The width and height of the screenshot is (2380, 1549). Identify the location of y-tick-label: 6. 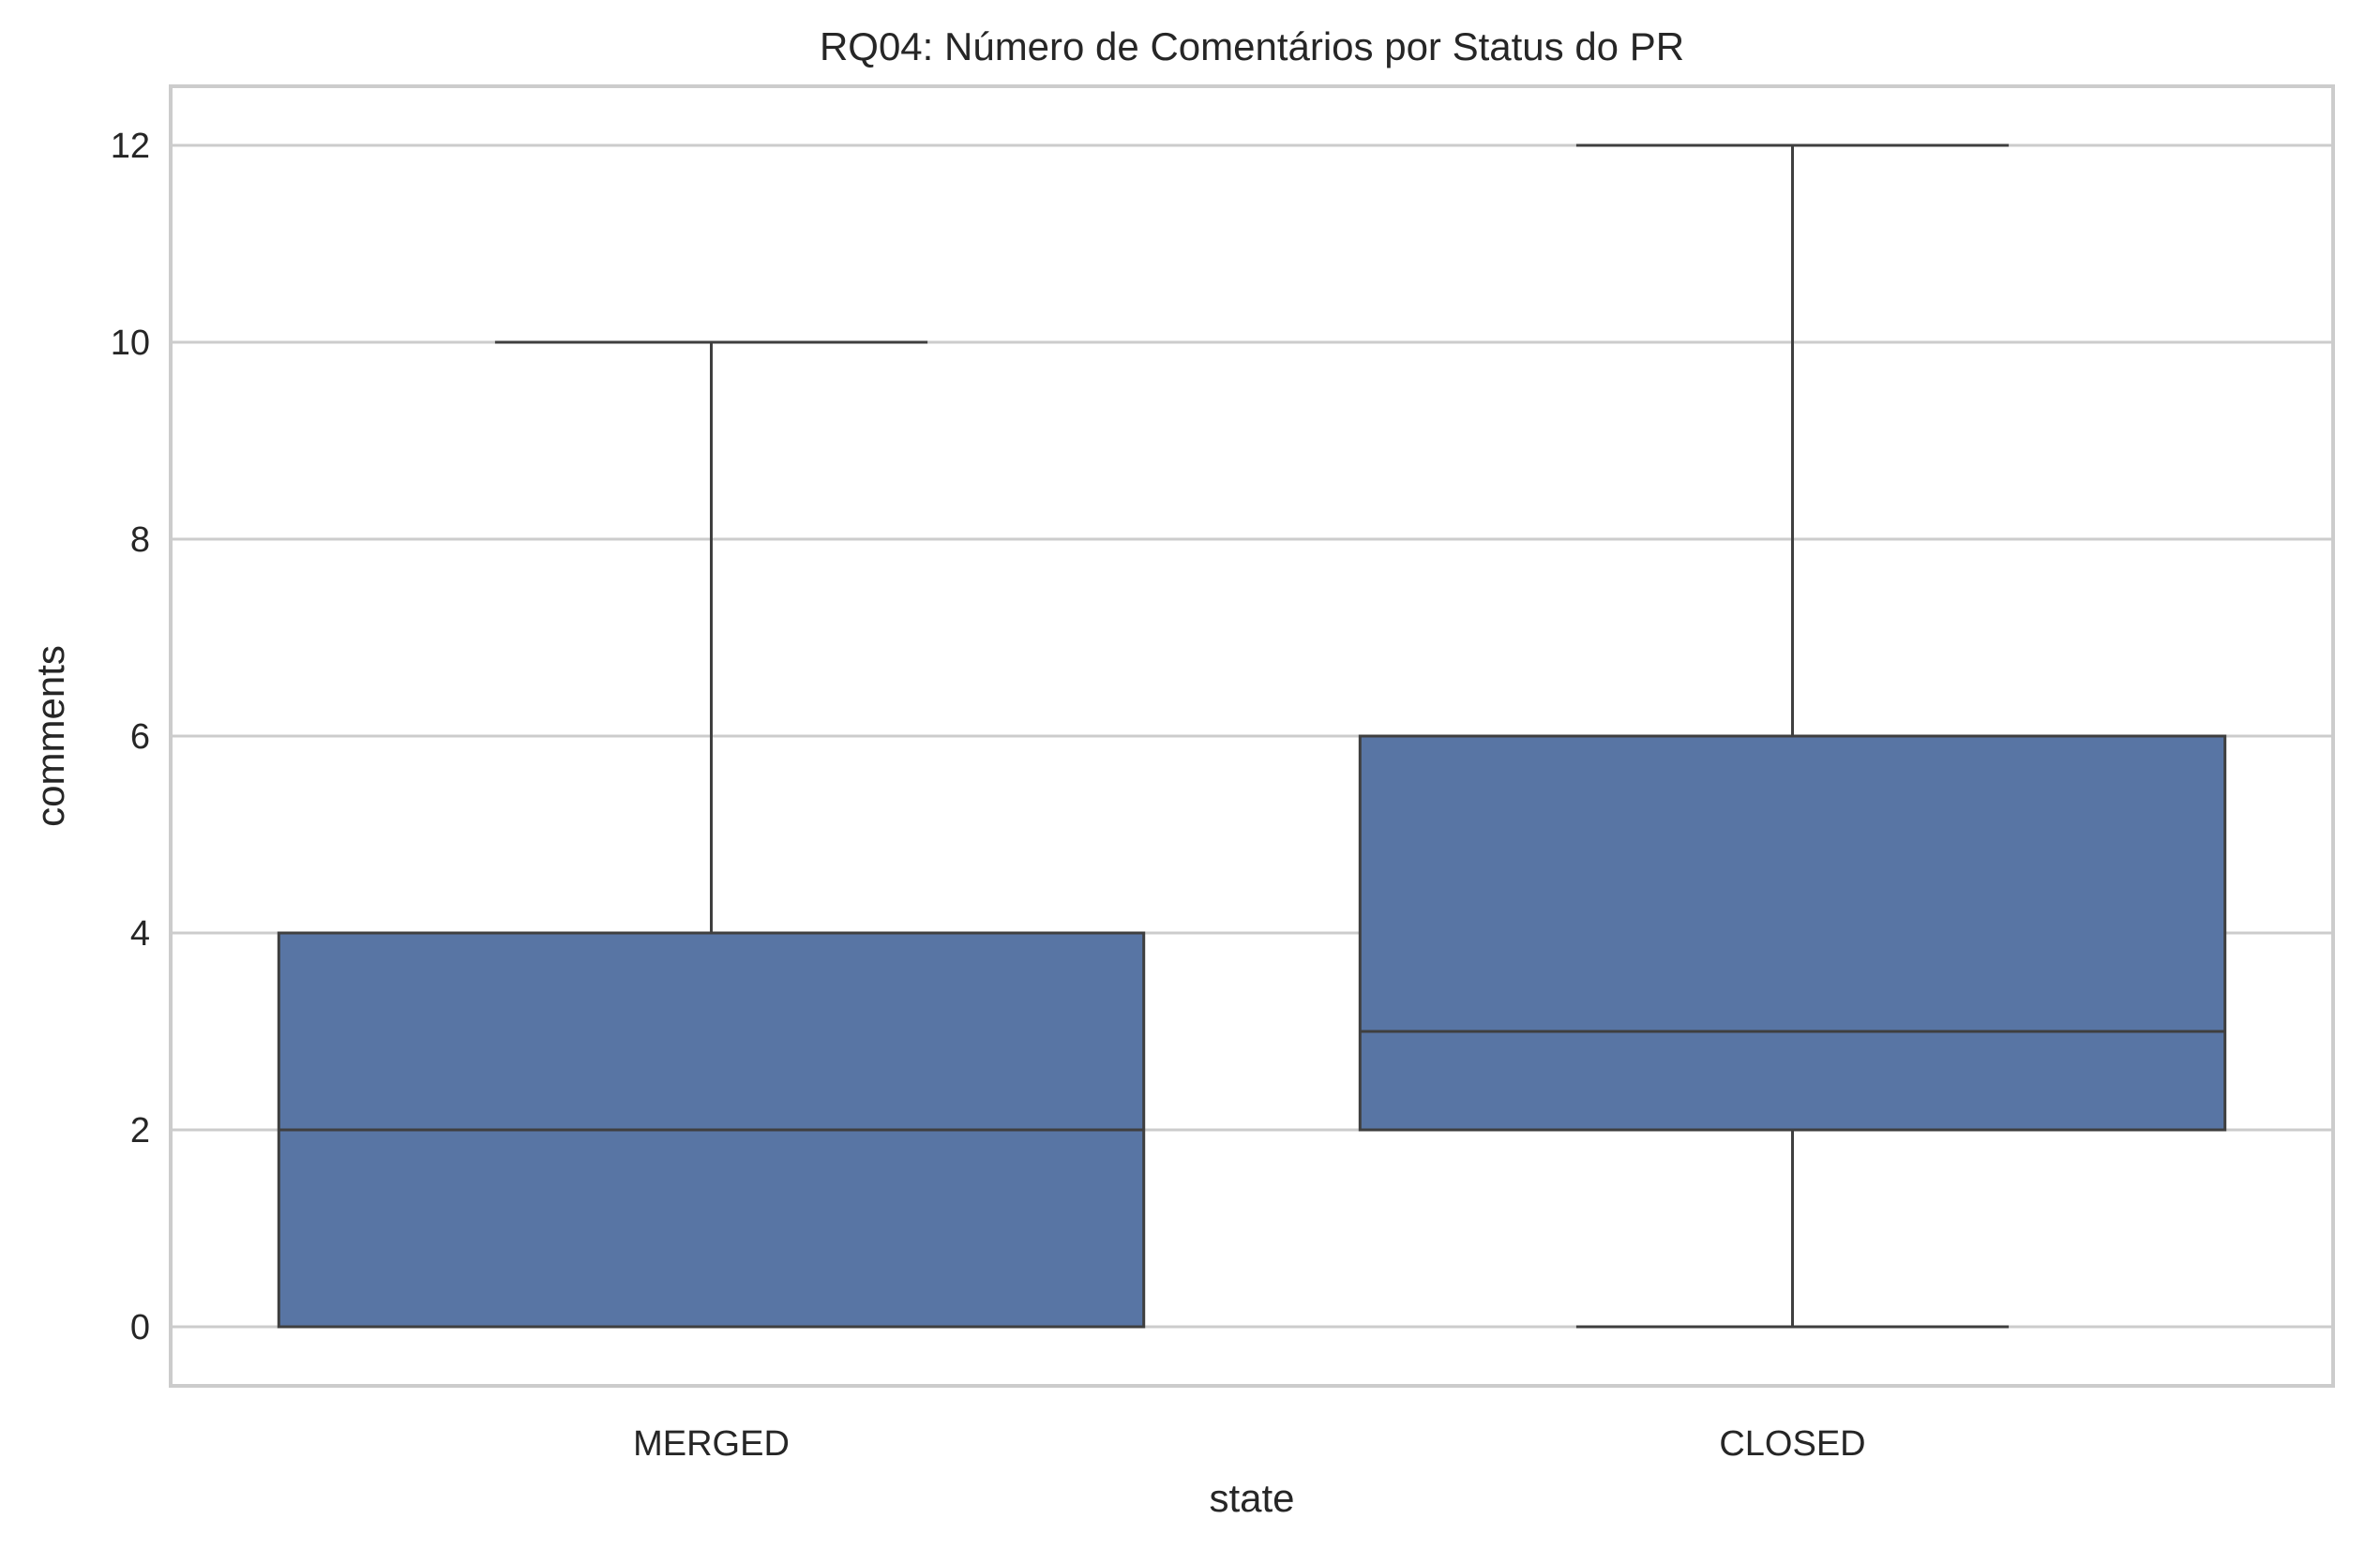
(140, 737).